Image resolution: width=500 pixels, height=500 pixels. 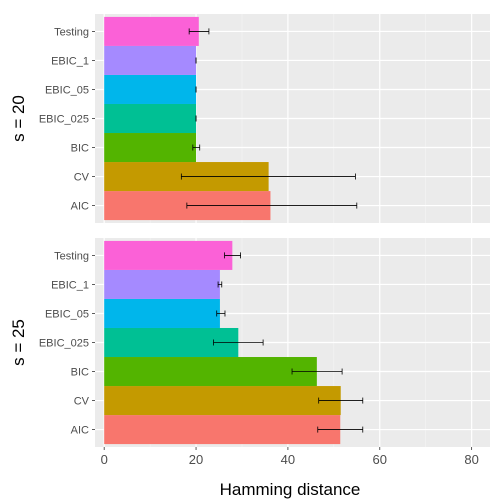 I want to click on facet-2-category-label: Testing, so click(x=71, y=256).